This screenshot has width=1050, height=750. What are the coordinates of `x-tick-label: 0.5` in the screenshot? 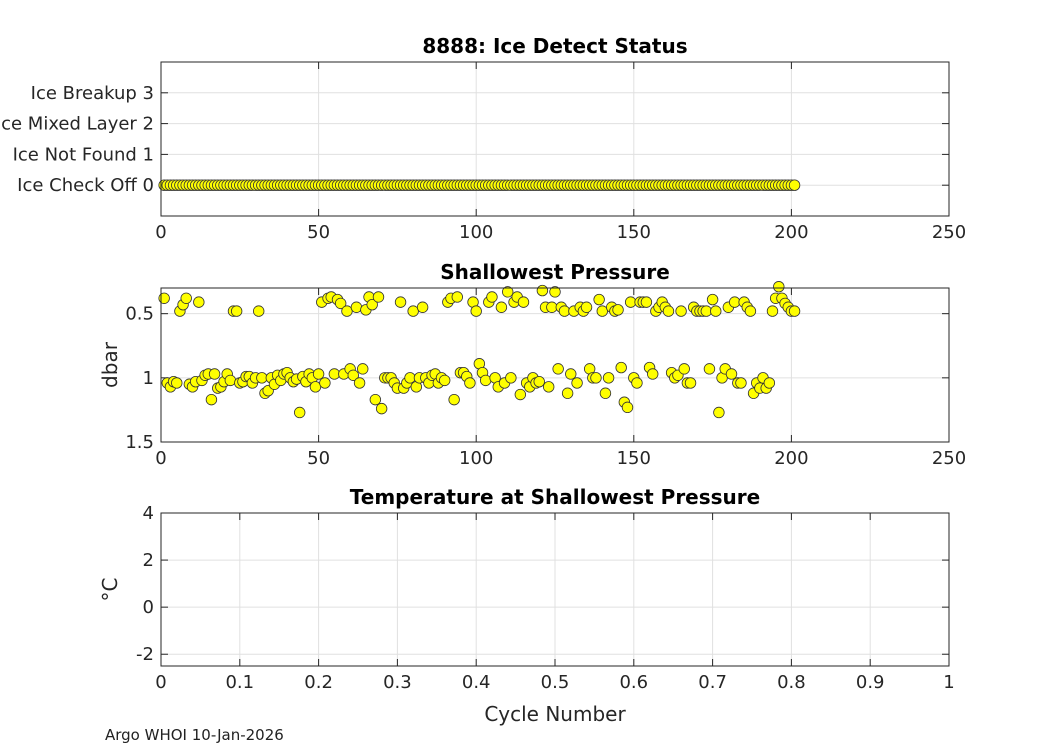 It's located at (555, 682).